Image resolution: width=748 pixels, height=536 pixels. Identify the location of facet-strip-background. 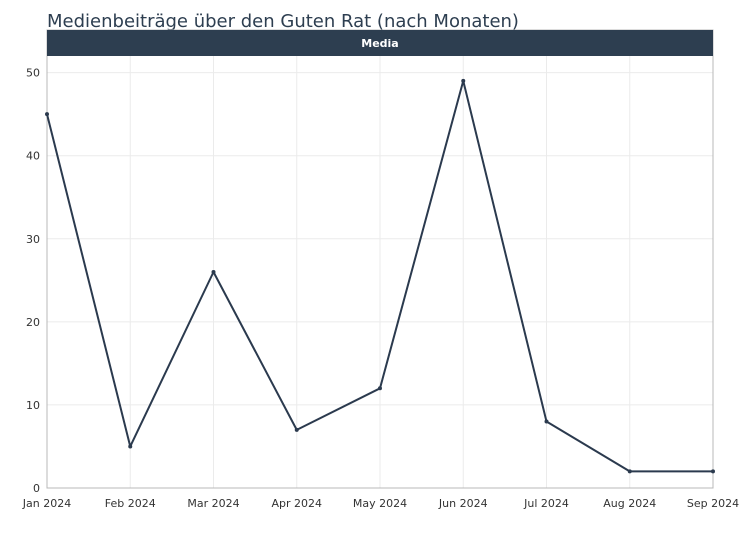
(380, 43).